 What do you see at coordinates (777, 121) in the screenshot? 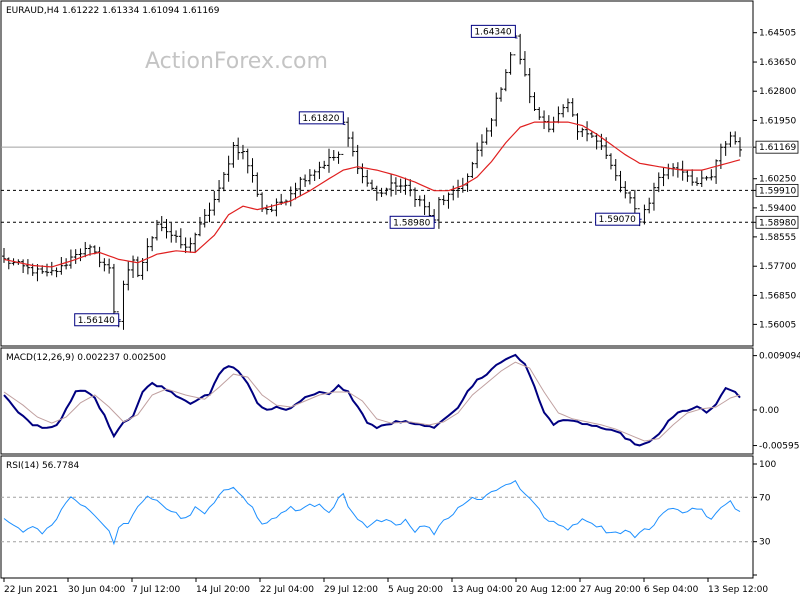
I see `price-tick-label-3: 1.61950` at bounding box center [777, 121].